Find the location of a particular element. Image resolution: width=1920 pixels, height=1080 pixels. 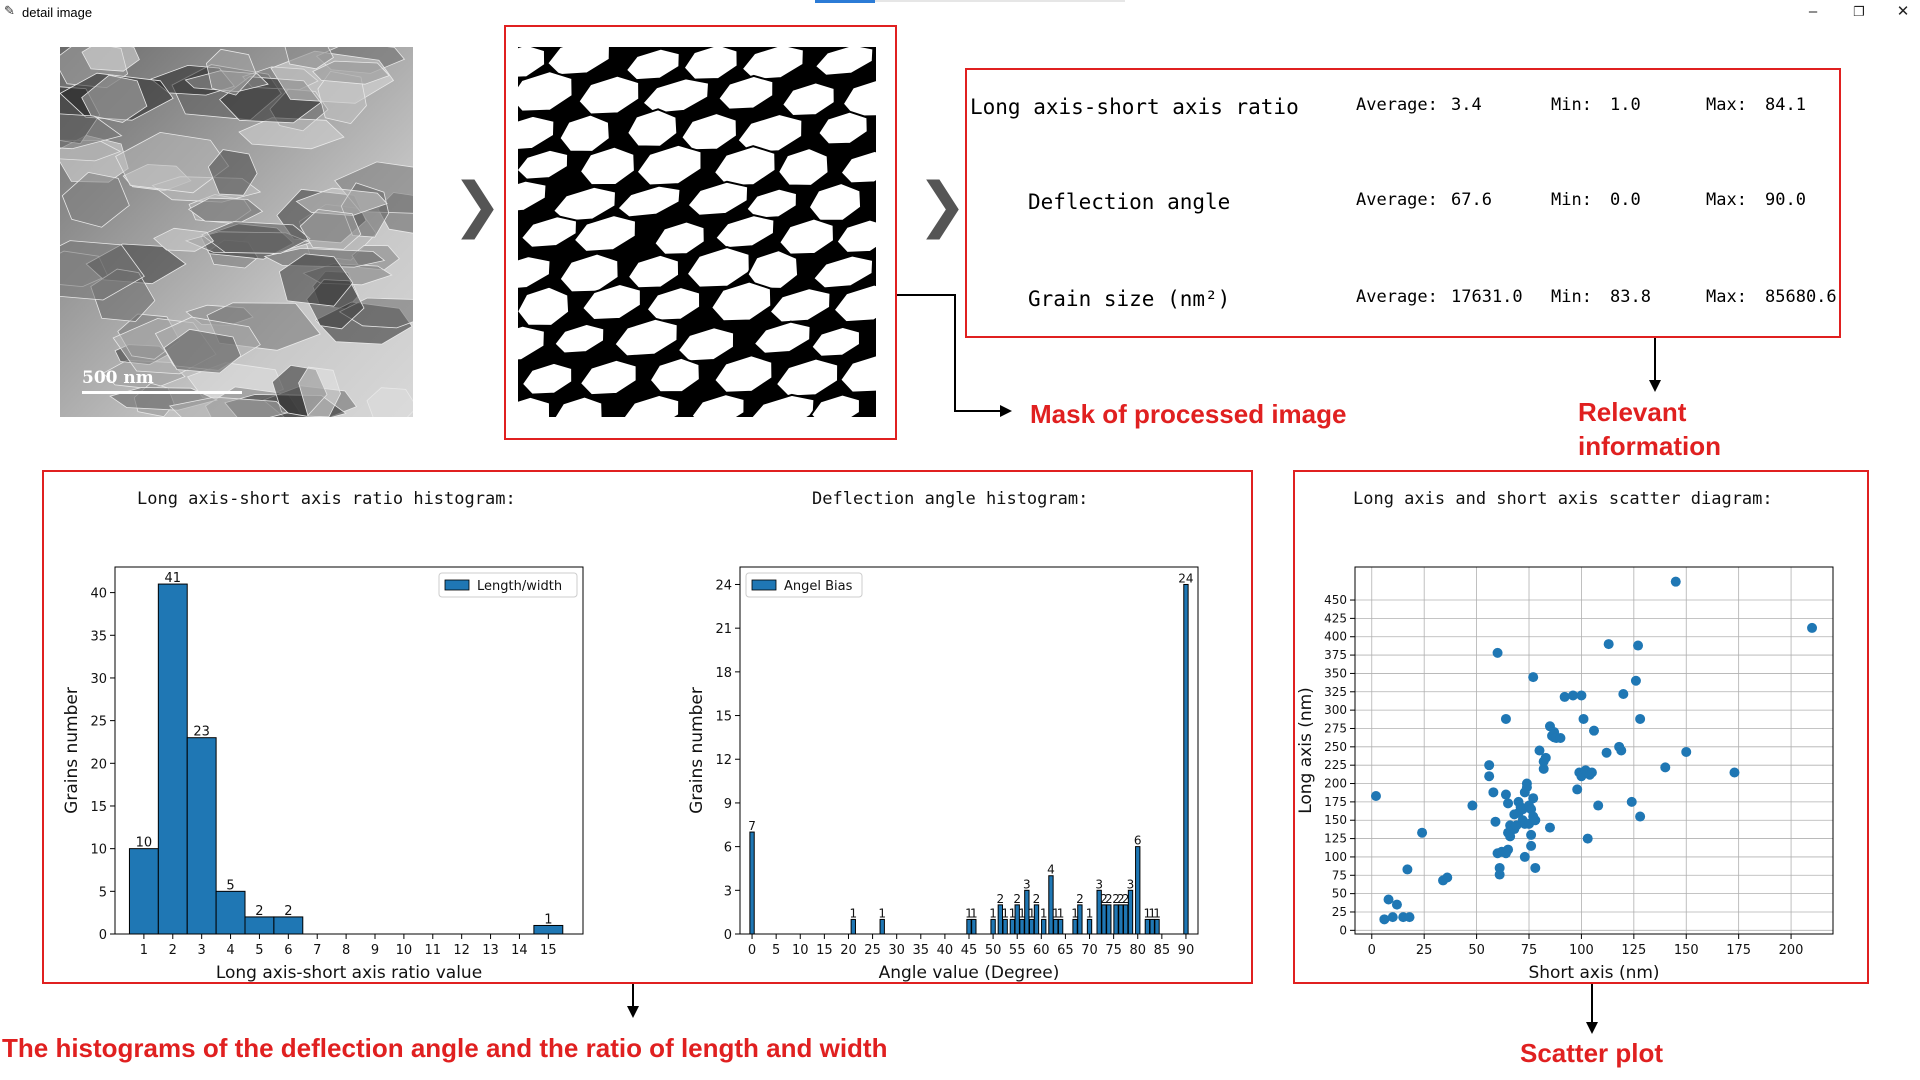

x-tick-label: 75 is located at coordinates (1529, 950).